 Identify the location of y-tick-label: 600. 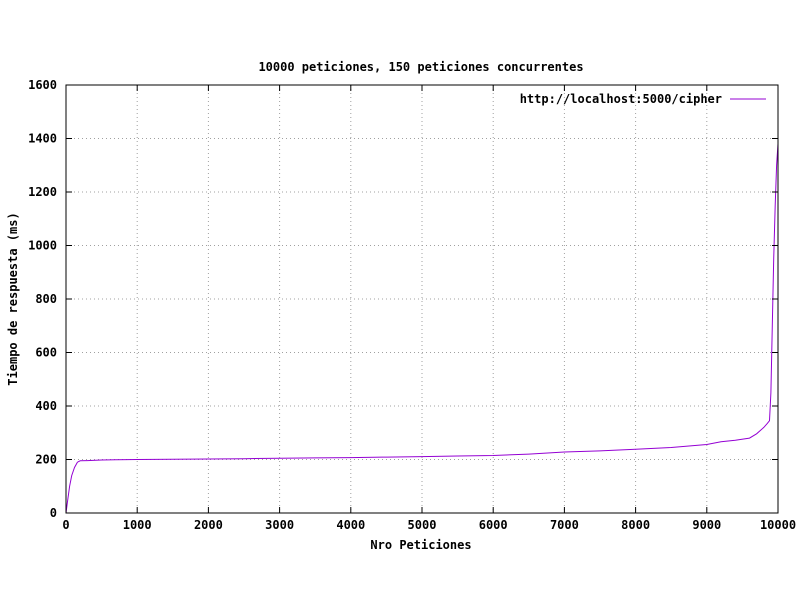
(46, 353).